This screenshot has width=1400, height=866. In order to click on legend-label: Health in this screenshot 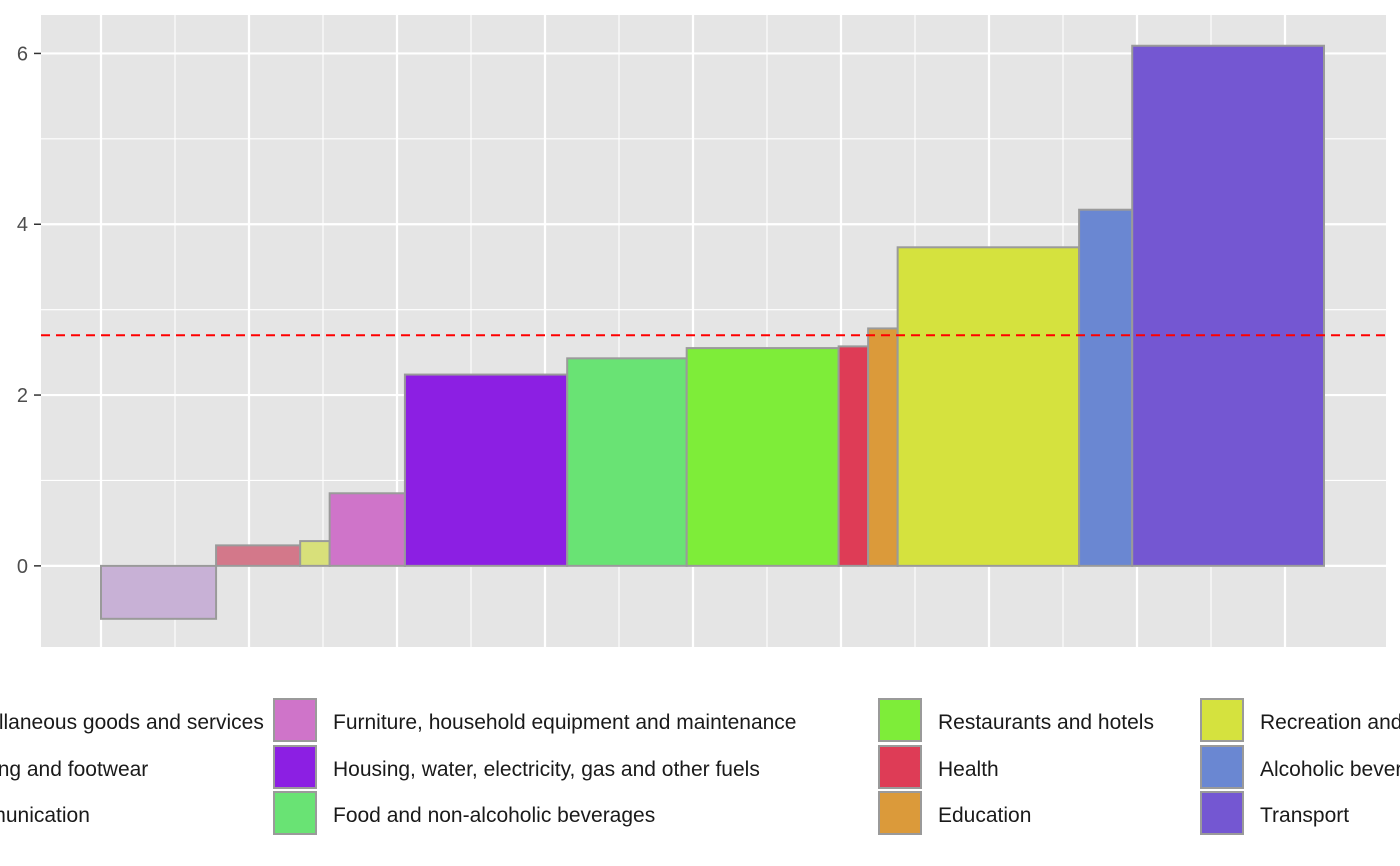, I will do `click(968, 769)`.